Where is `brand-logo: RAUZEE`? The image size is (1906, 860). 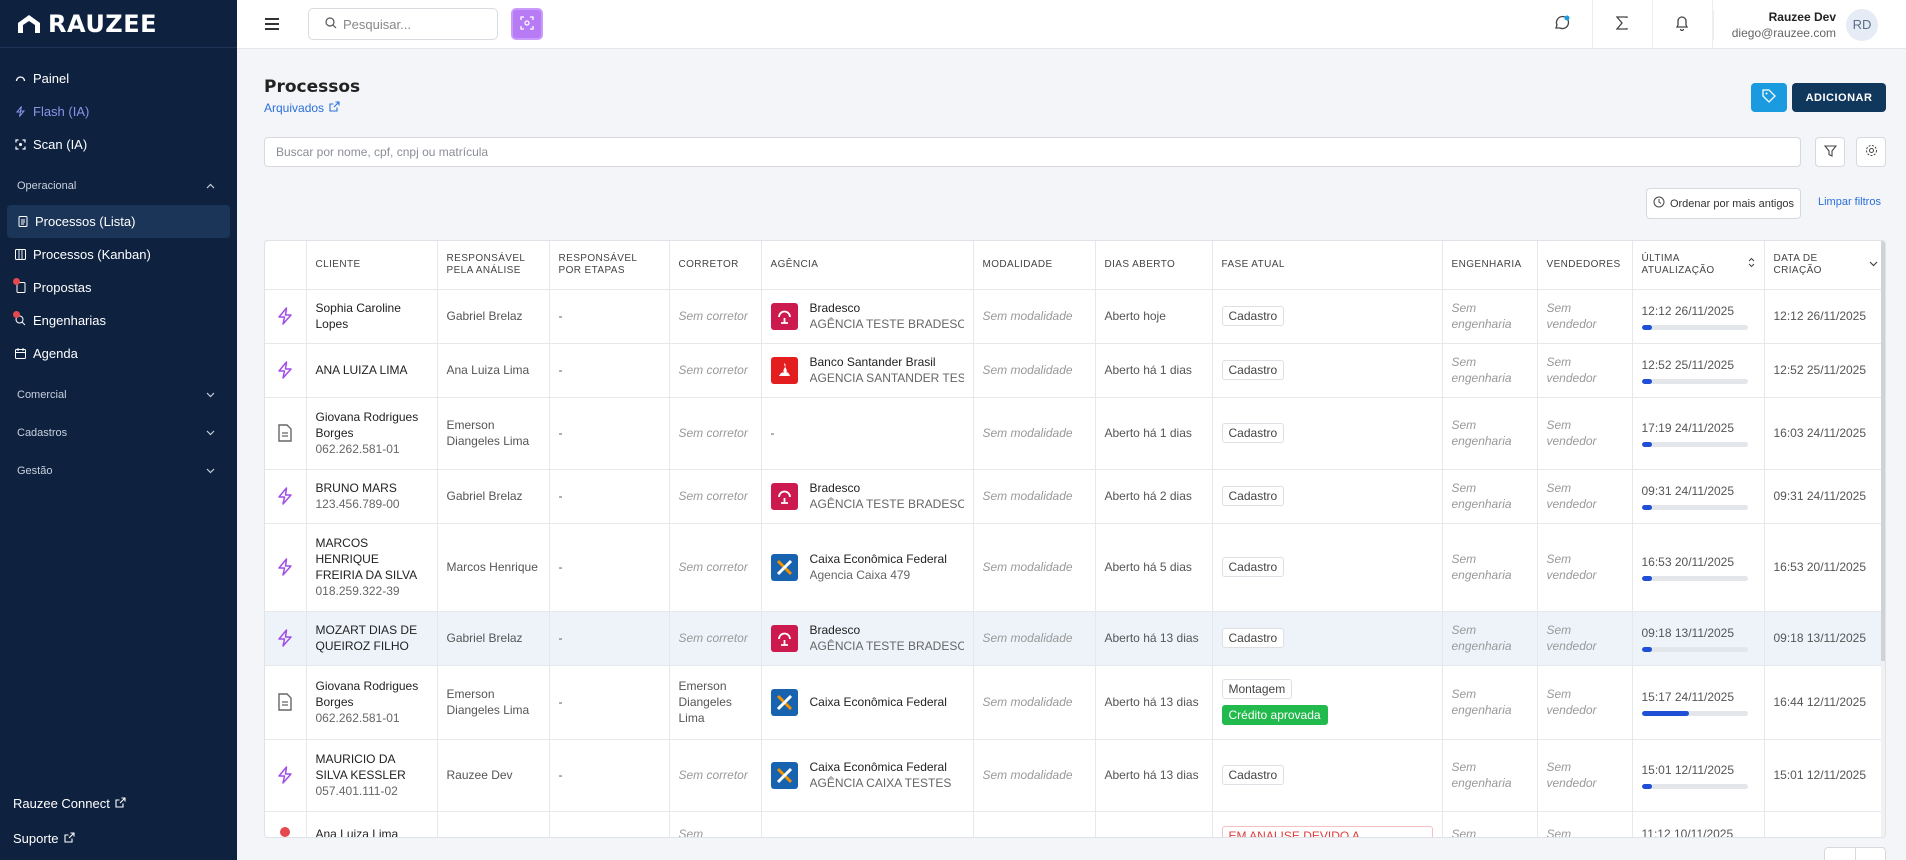
brand-logo: RAUZEE is located at coordinates (118, 24).